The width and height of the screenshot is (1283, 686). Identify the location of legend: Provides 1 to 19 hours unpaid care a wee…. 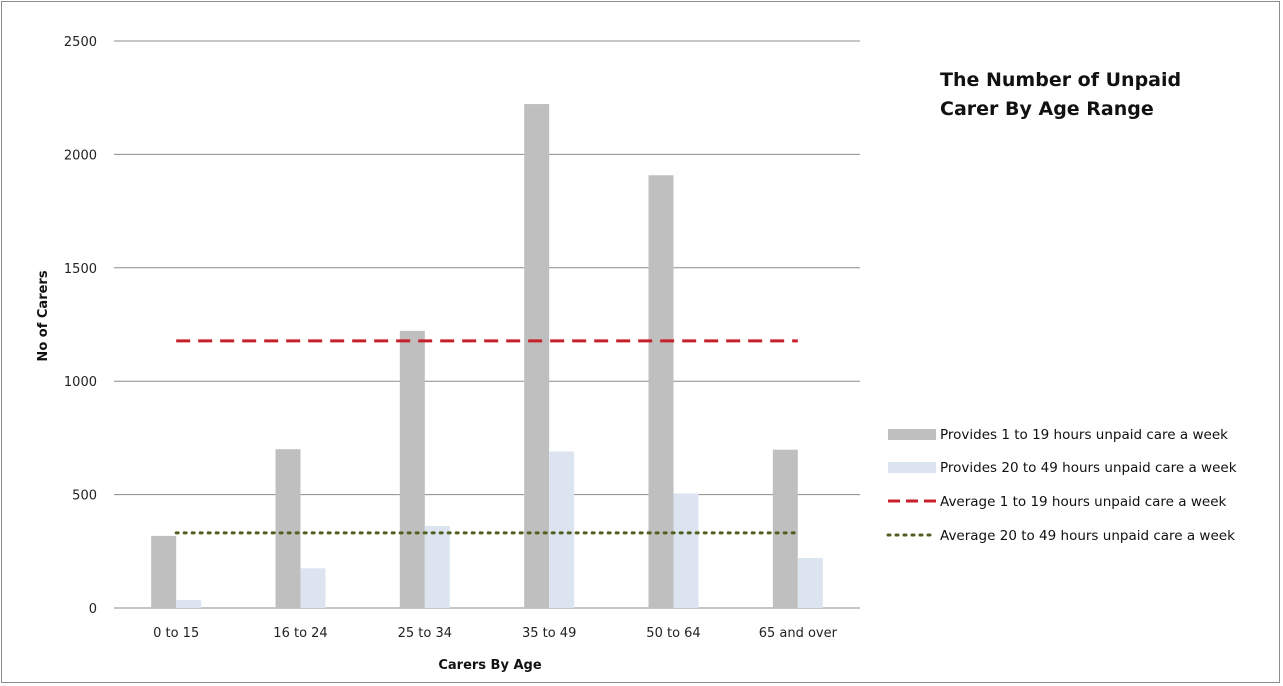
(1061, 485).